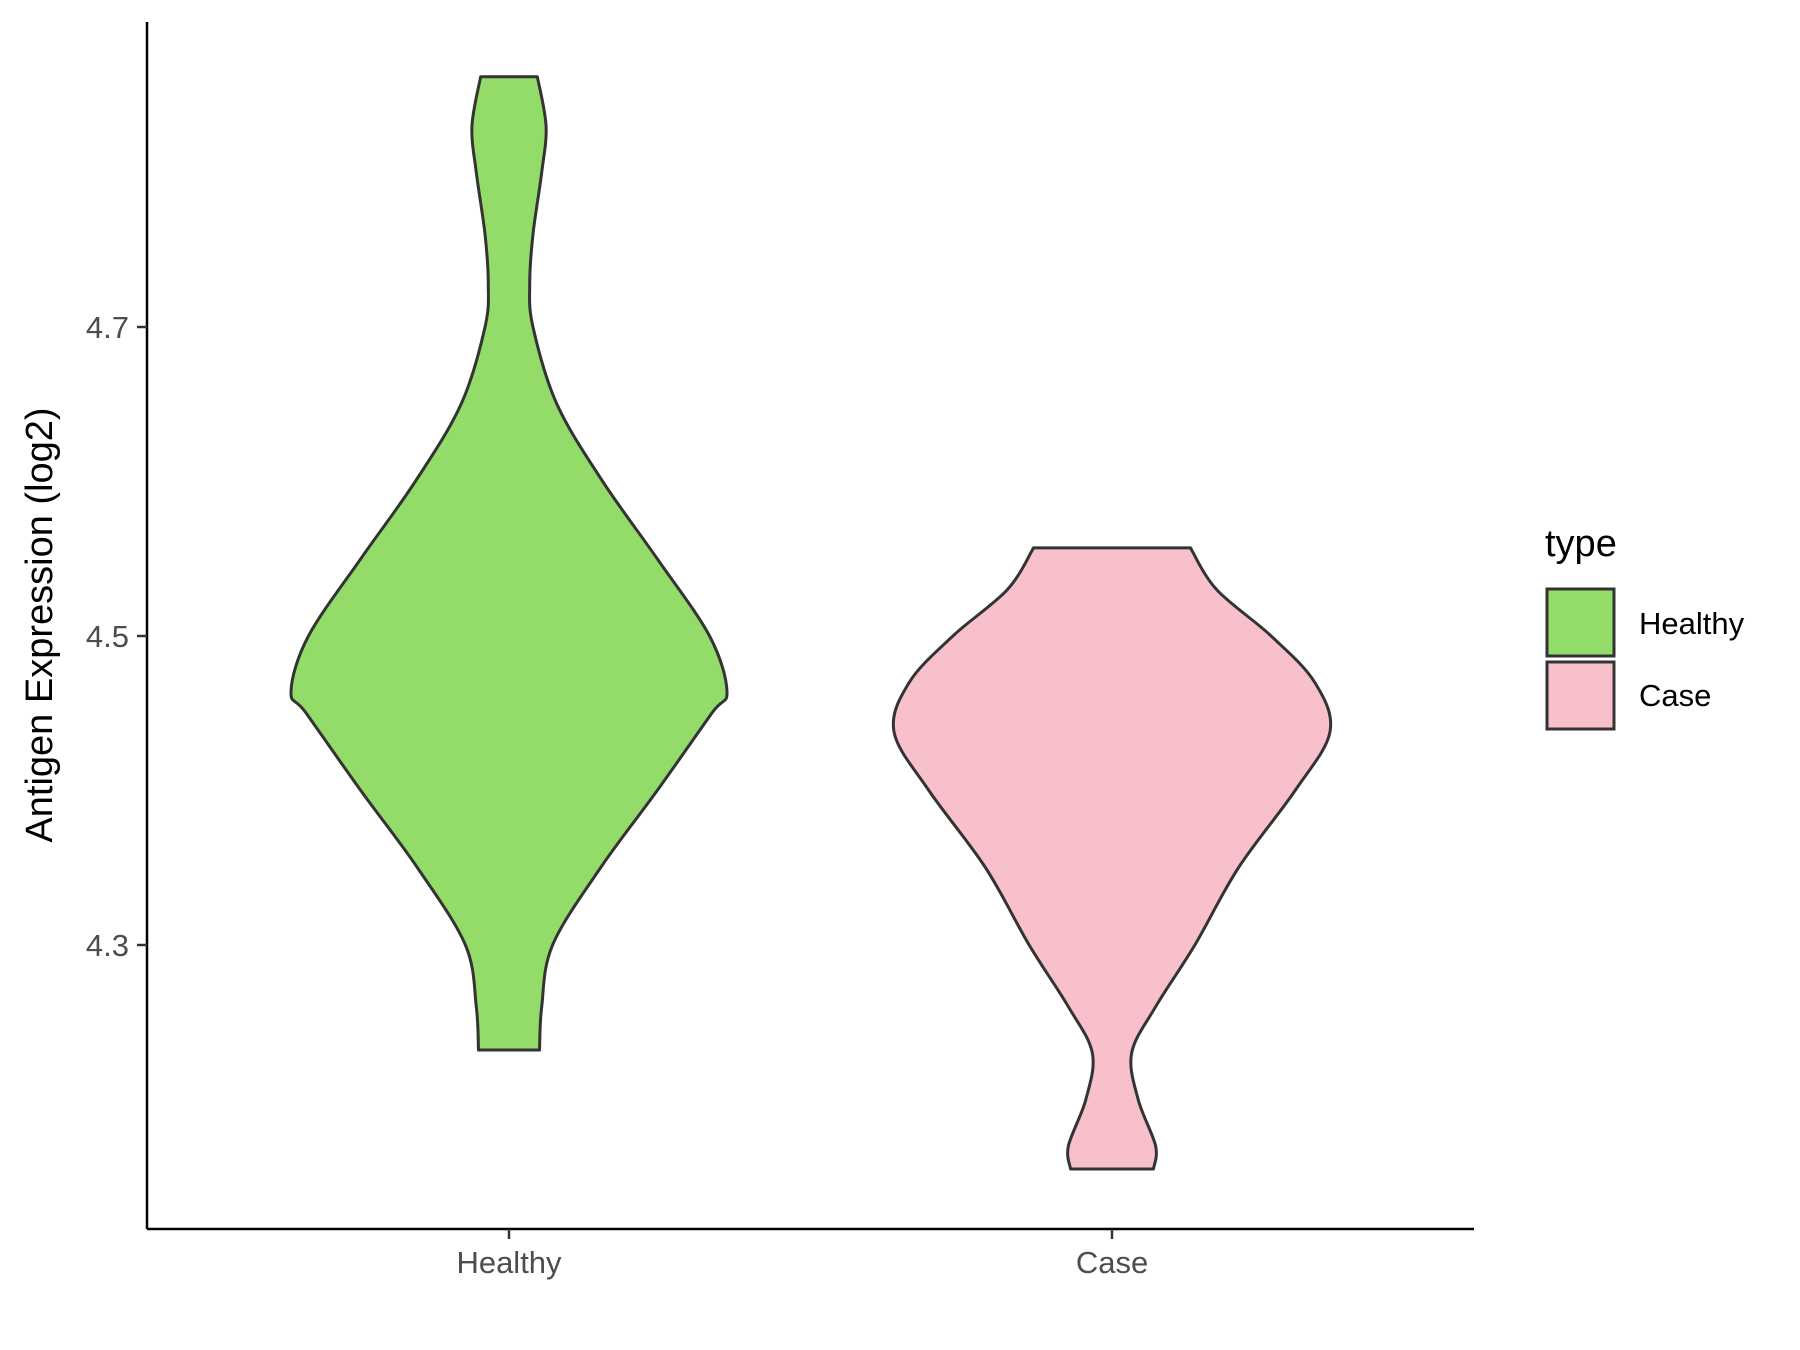  I want to click on legend: type Healthy Case, so click(1645, 627).